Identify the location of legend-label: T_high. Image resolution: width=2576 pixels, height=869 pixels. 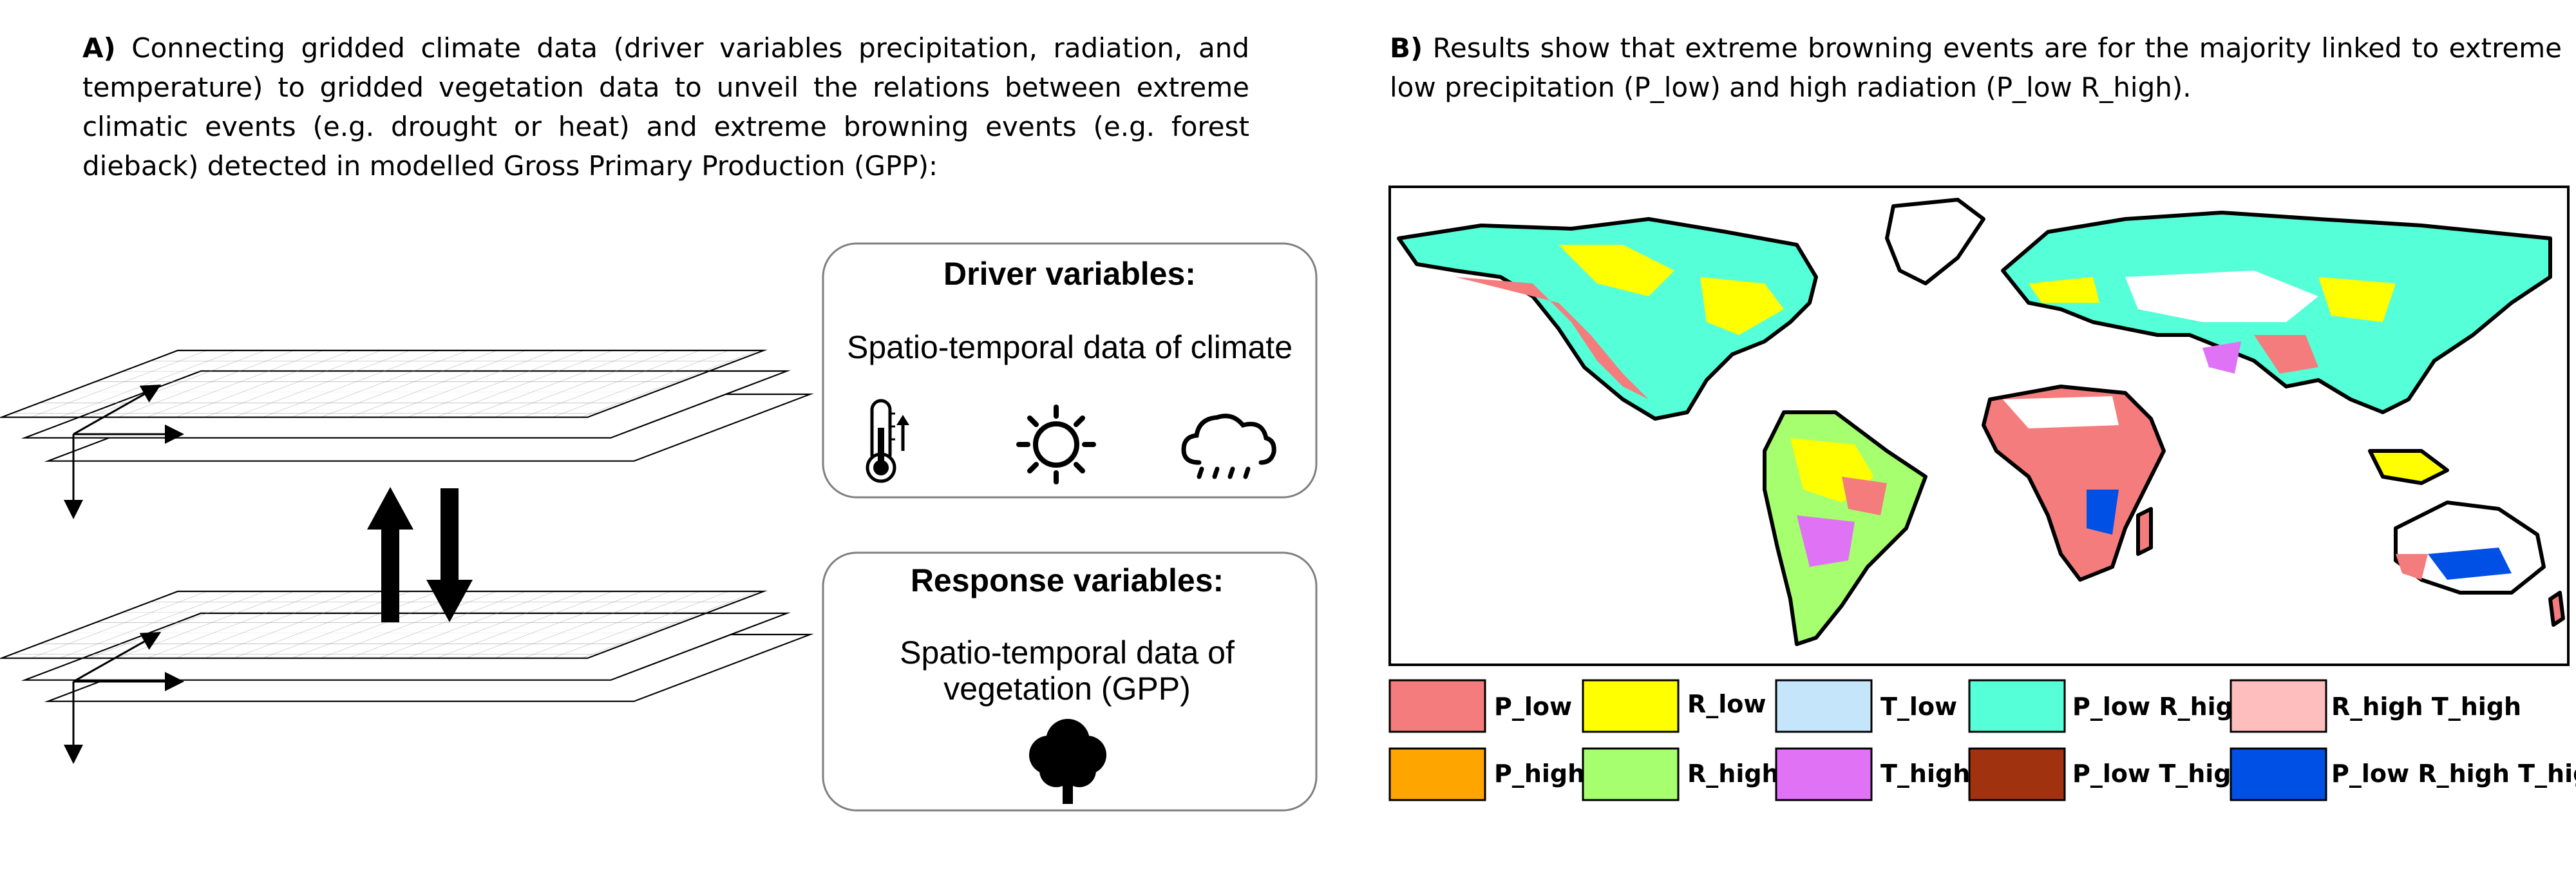
(1925, 774).